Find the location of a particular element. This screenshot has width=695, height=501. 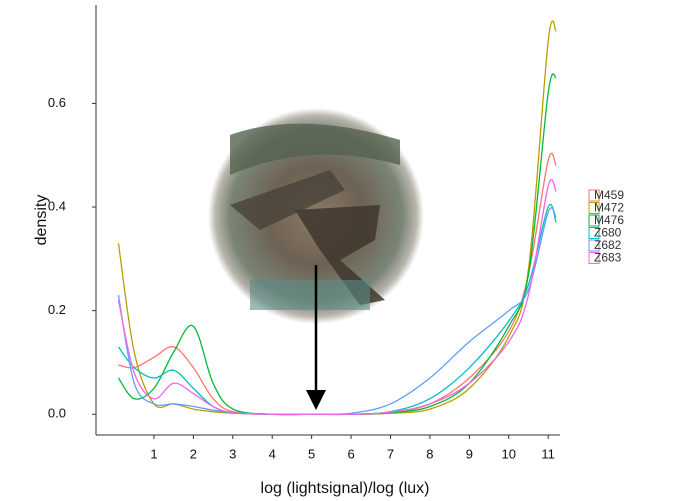

legend-label: M476 is located at coordinates (609, 220).